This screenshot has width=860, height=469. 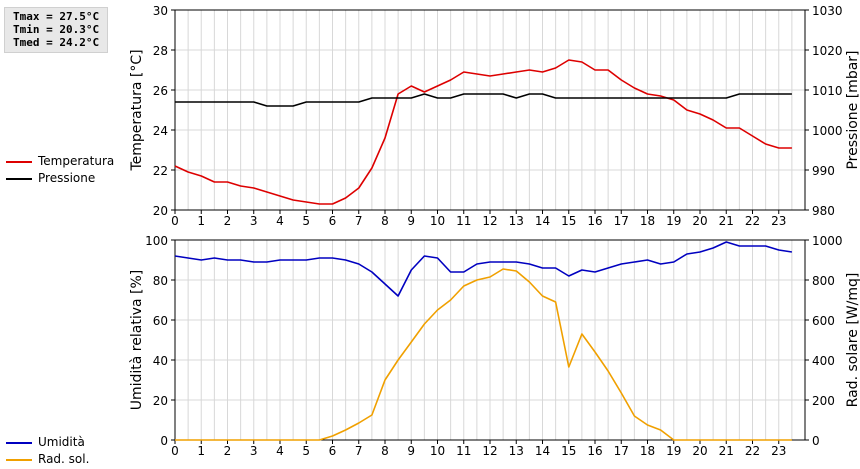 What do you see at coordinates (752, 221) in the screenshot?
I see `top-x-tick-label: 22` at bounding box center [752, 221].